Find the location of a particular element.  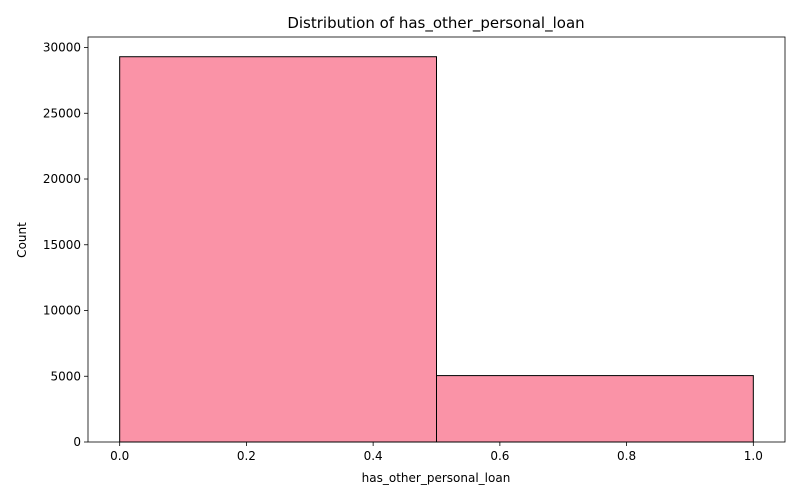

y-tick-label: 10000 is located at coordinates (62, 311).